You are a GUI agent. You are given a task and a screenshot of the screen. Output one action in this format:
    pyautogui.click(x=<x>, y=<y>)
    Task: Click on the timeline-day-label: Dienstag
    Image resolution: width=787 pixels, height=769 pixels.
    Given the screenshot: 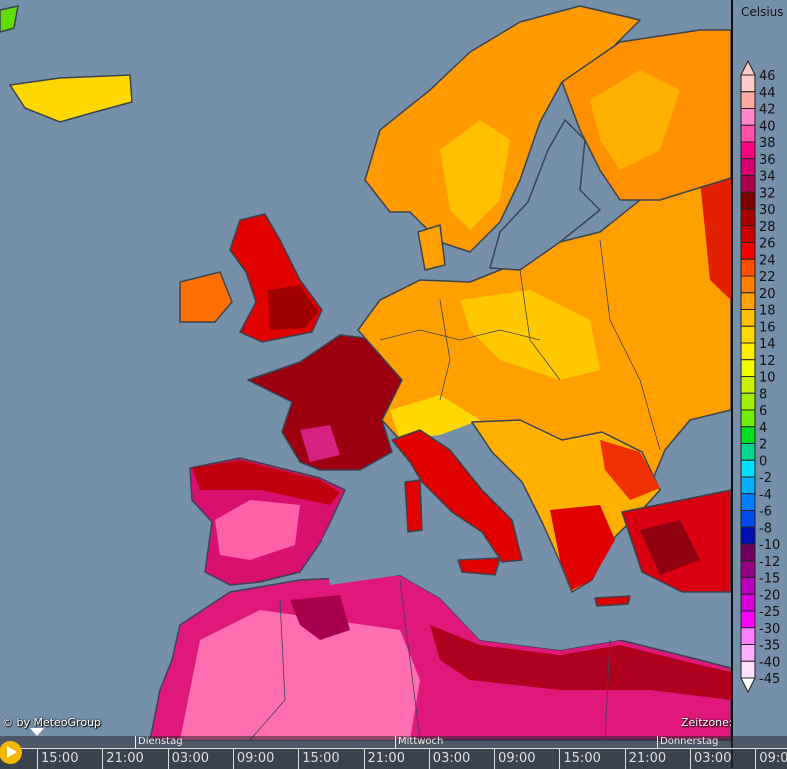 What is the action you would take?
    pyautogui.click(x=159, y=742)
    